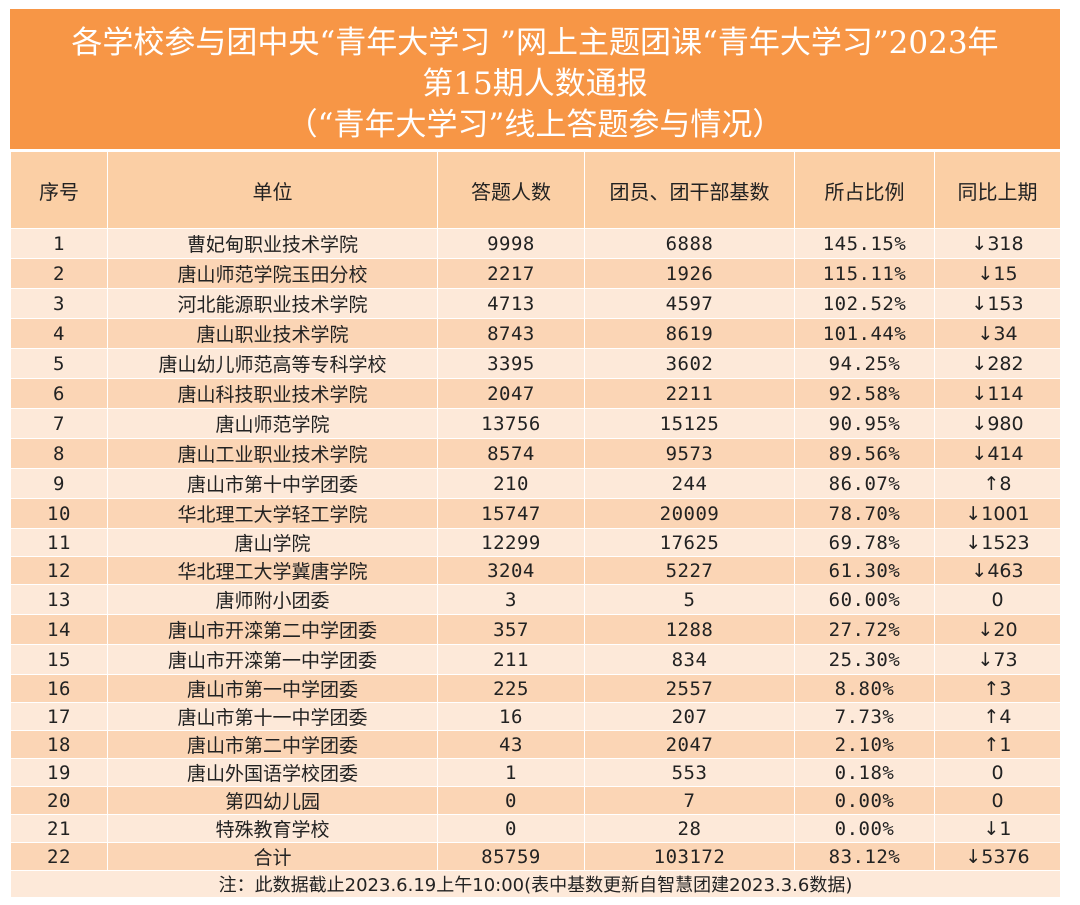 This screenshot has height=905, width=1080. Describe the element at coordinates (59, 542) in the screenshot. I see `index-cell: 11` at that location.